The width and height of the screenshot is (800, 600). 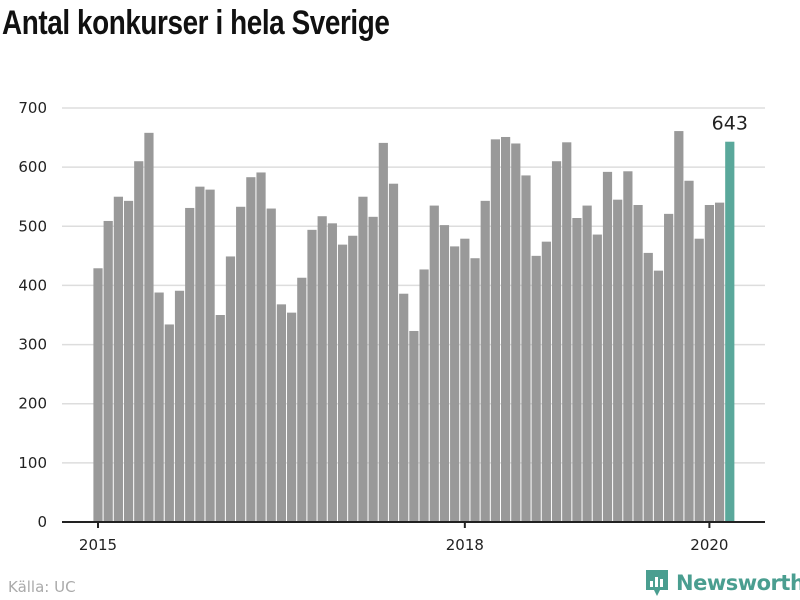 I want to click on newsworthy-logo-text: Newsworthy, so click(x=738, y=583).